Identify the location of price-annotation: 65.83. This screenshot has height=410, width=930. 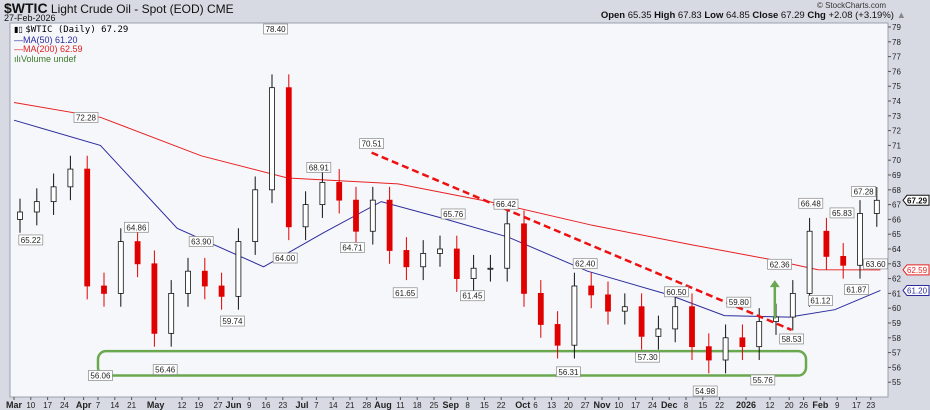
(842, 213).